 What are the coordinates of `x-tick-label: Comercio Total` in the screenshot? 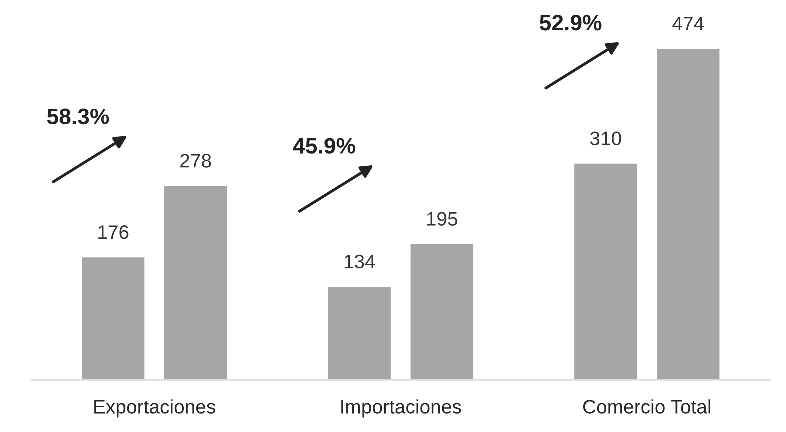 It's located at (647, 407).